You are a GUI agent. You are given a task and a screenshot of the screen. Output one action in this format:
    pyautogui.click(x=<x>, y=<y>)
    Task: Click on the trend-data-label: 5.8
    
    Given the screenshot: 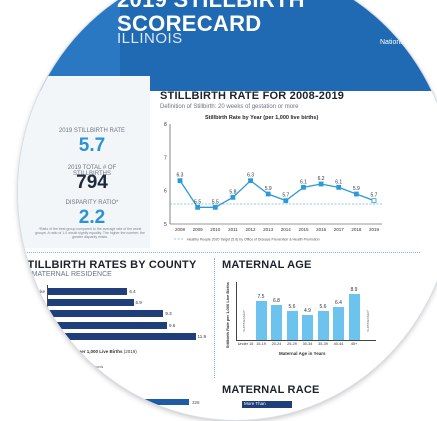 What is the action you would take?
    pyautogui.click(x=232, y=192)
    